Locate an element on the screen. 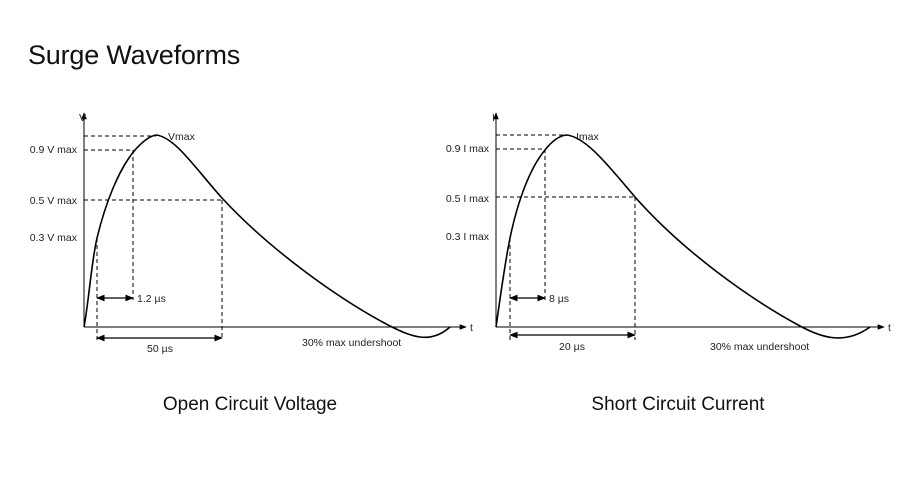 The width and height of the screenshot is (900, 480). peak-label: Vmax is located at coordinates (182, 137).